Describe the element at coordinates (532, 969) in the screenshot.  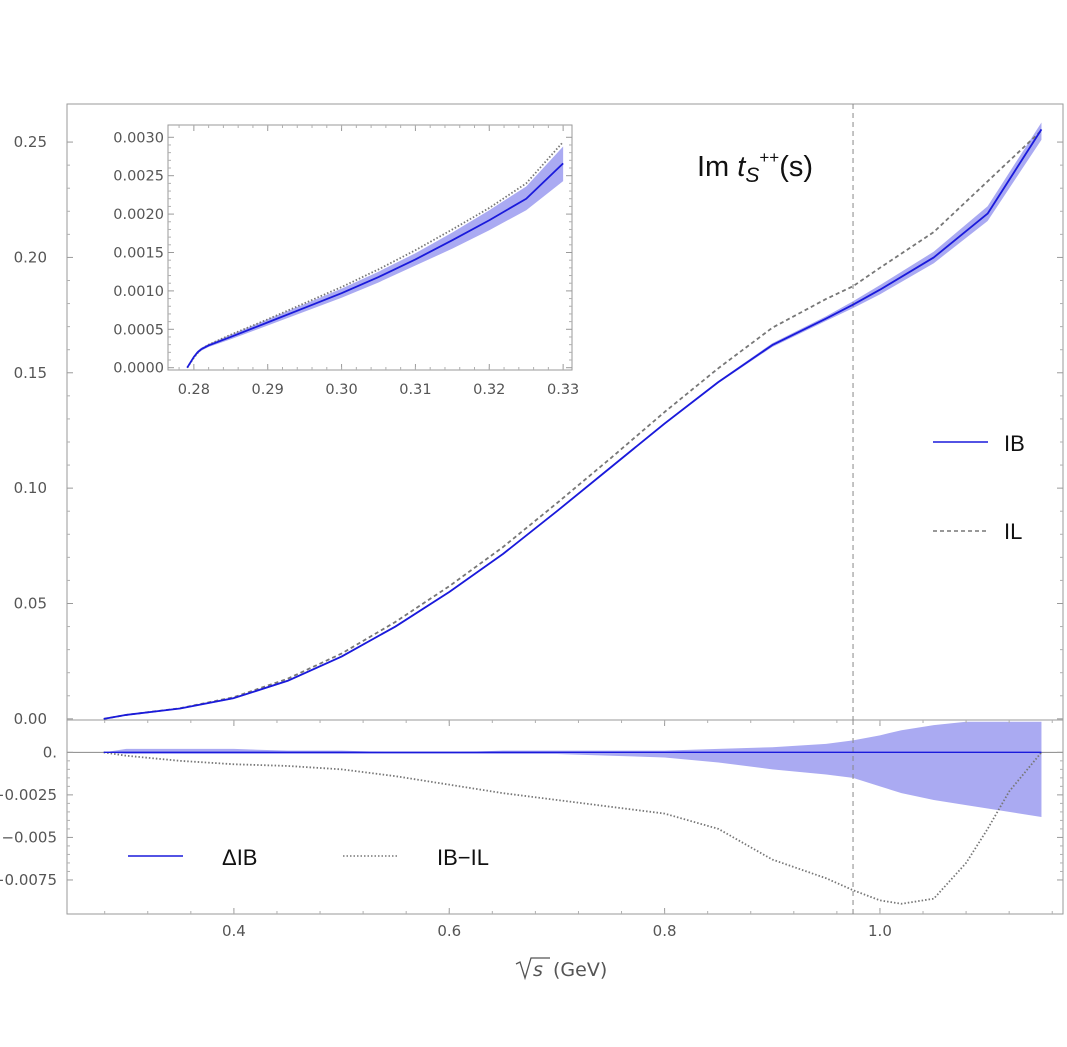
I see `sqrt-symbol` at that location.